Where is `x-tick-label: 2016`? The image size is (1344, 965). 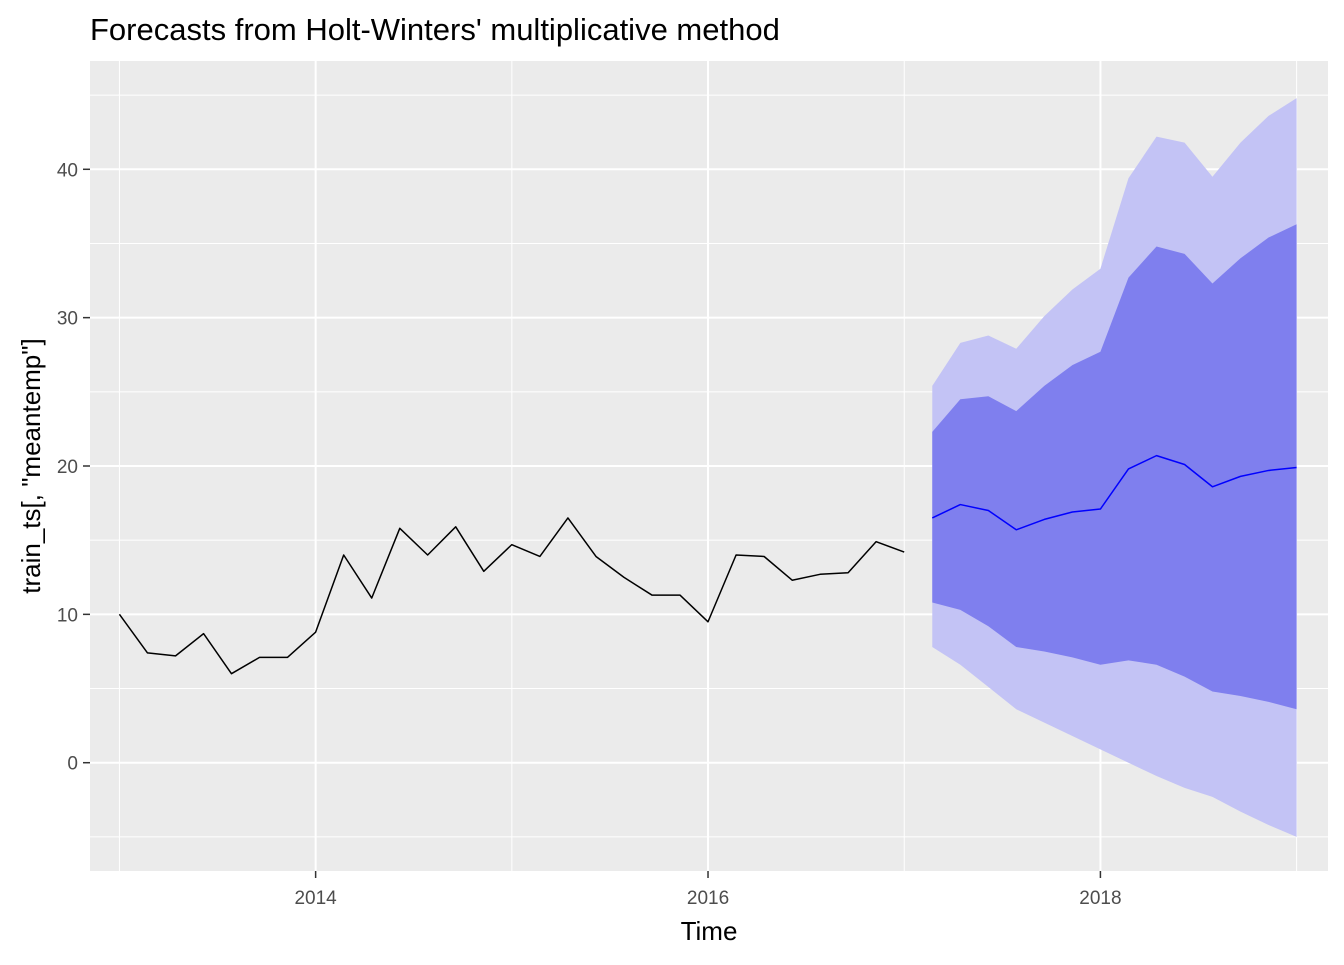 x-tick-label: 2016 is located at coordinates (708, 898).